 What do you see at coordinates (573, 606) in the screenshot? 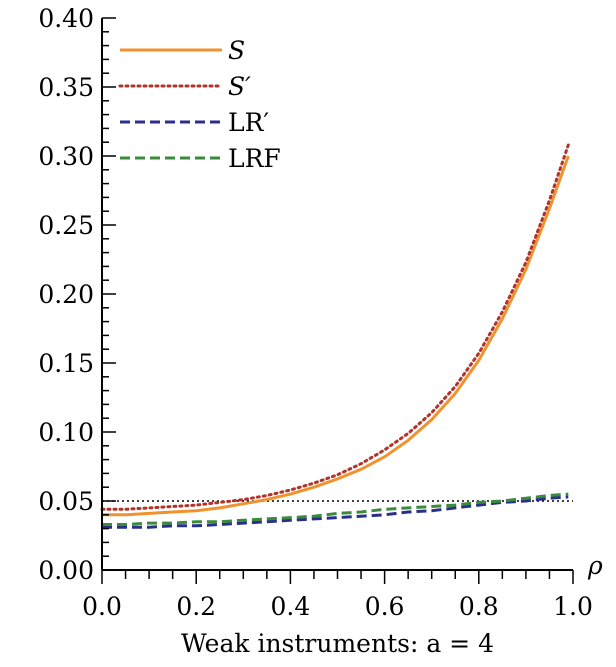
I see `x-tick-label: 1.0` at bounding box center [573, 606].